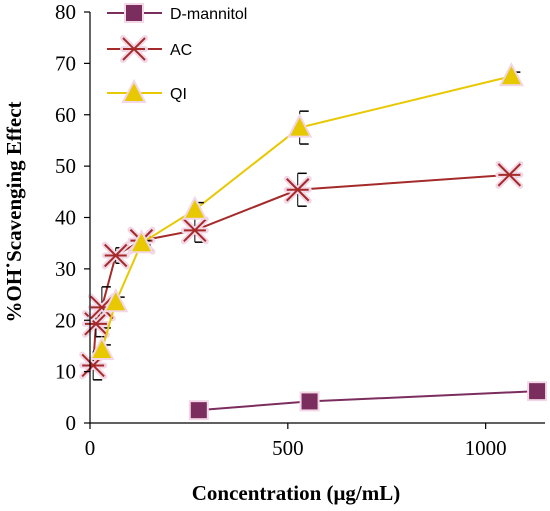 The height and width of the screenshot is (511, 550). I want to click on x-tick-label: 500, so click(288, 448).